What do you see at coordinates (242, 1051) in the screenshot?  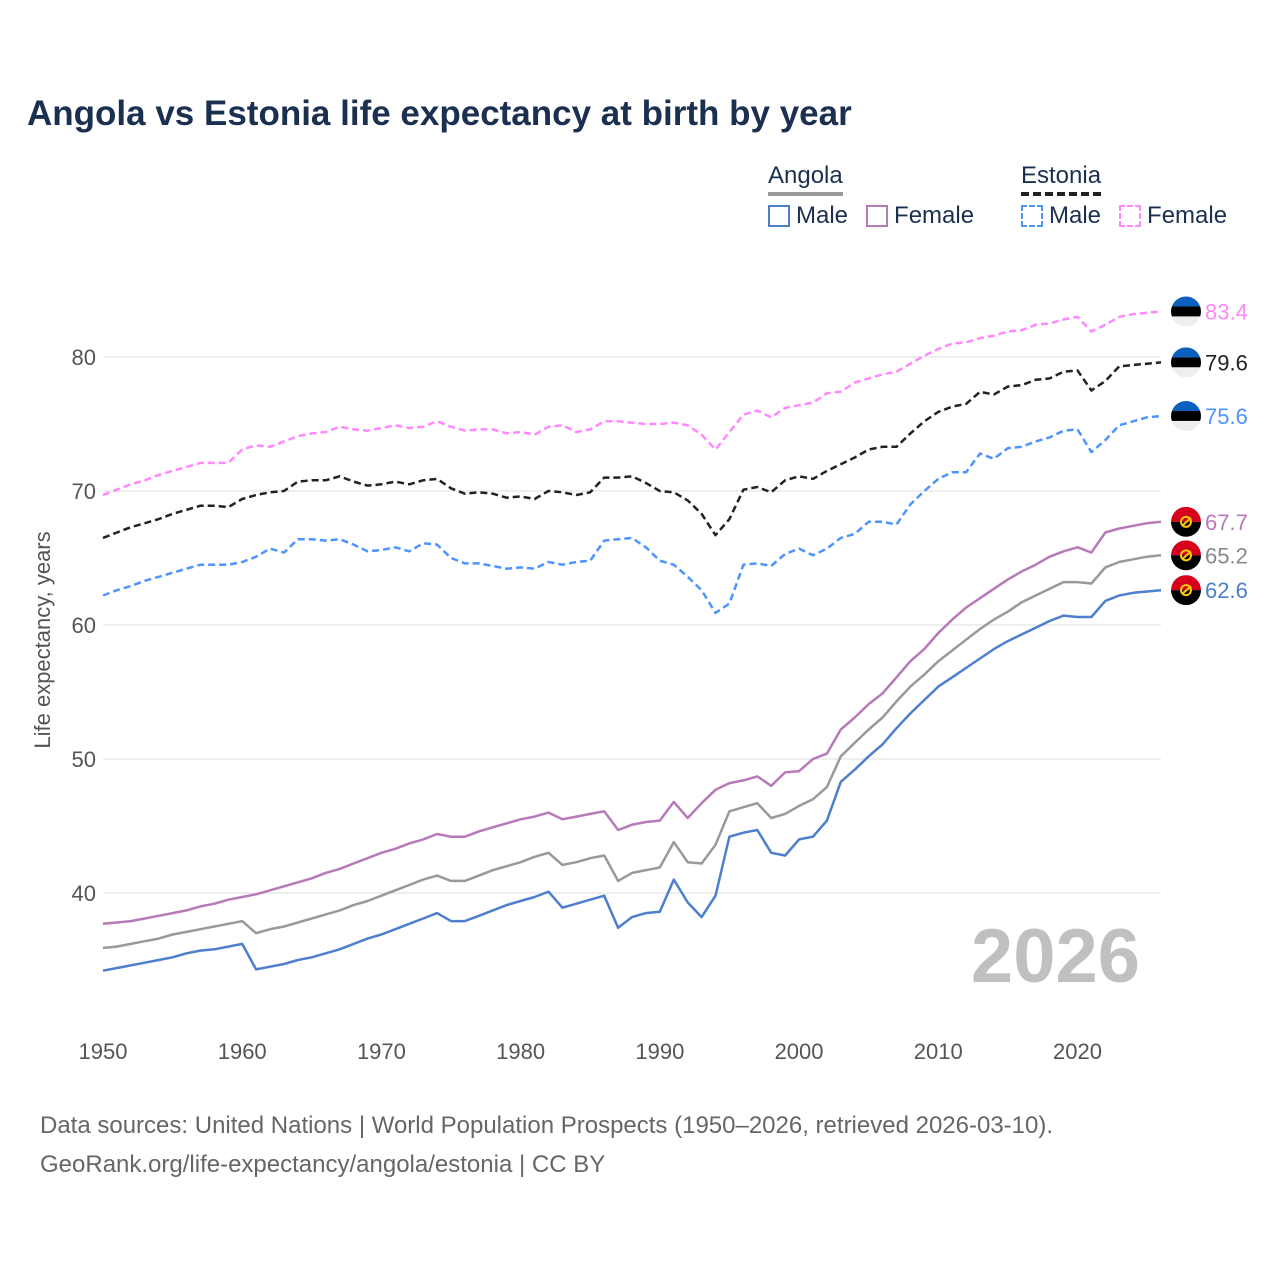 I see `x-tick-label: 1960` at bounding box center [242, 1051].